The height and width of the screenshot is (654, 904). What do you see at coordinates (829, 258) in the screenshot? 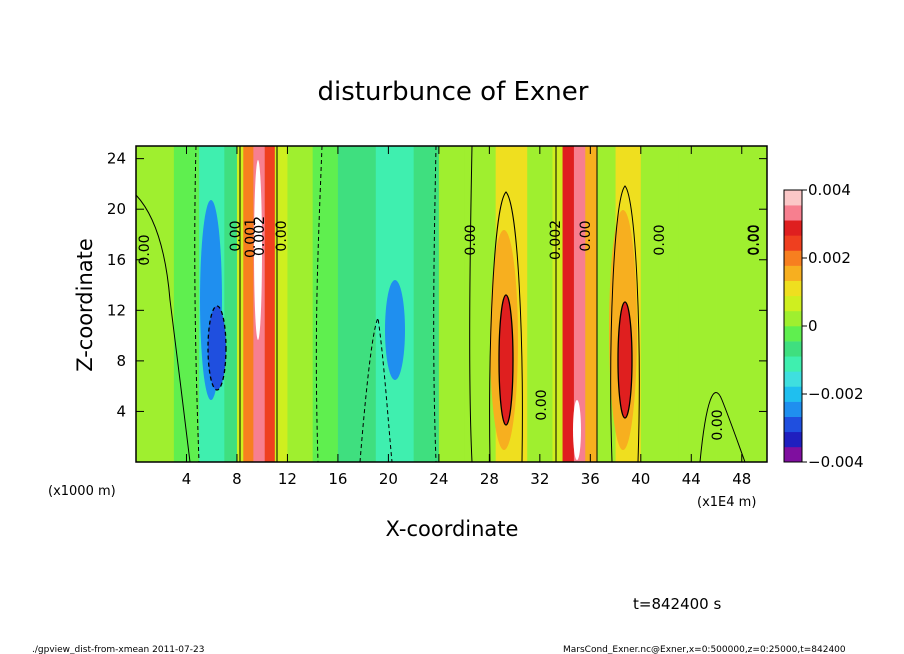
I see `colorbar-tick-label: 0.002` at bounding box center [829, 258].